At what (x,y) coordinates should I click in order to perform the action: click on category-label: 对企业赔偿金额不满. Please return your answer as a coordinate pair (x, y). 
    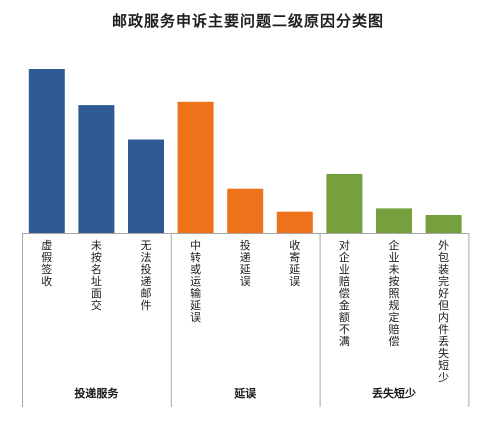
    Looking at the image, I should click on (344, 293).